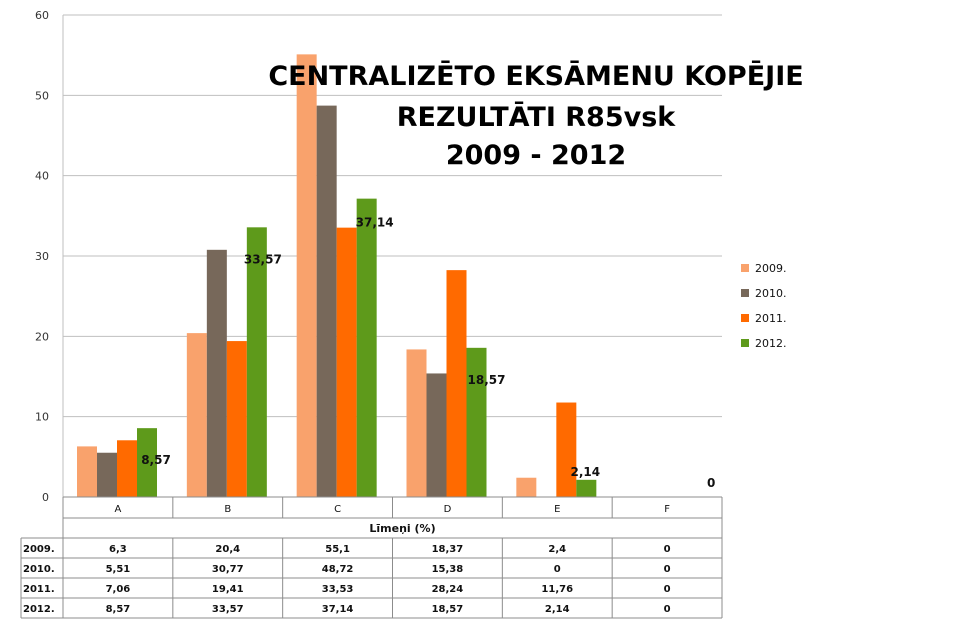 The height and width of the screenshot is (627, 960). What do you see at coordinates (771, 343) in the screenshot?
I see `legend-label: 2012.` at bounding box center [771, 343].